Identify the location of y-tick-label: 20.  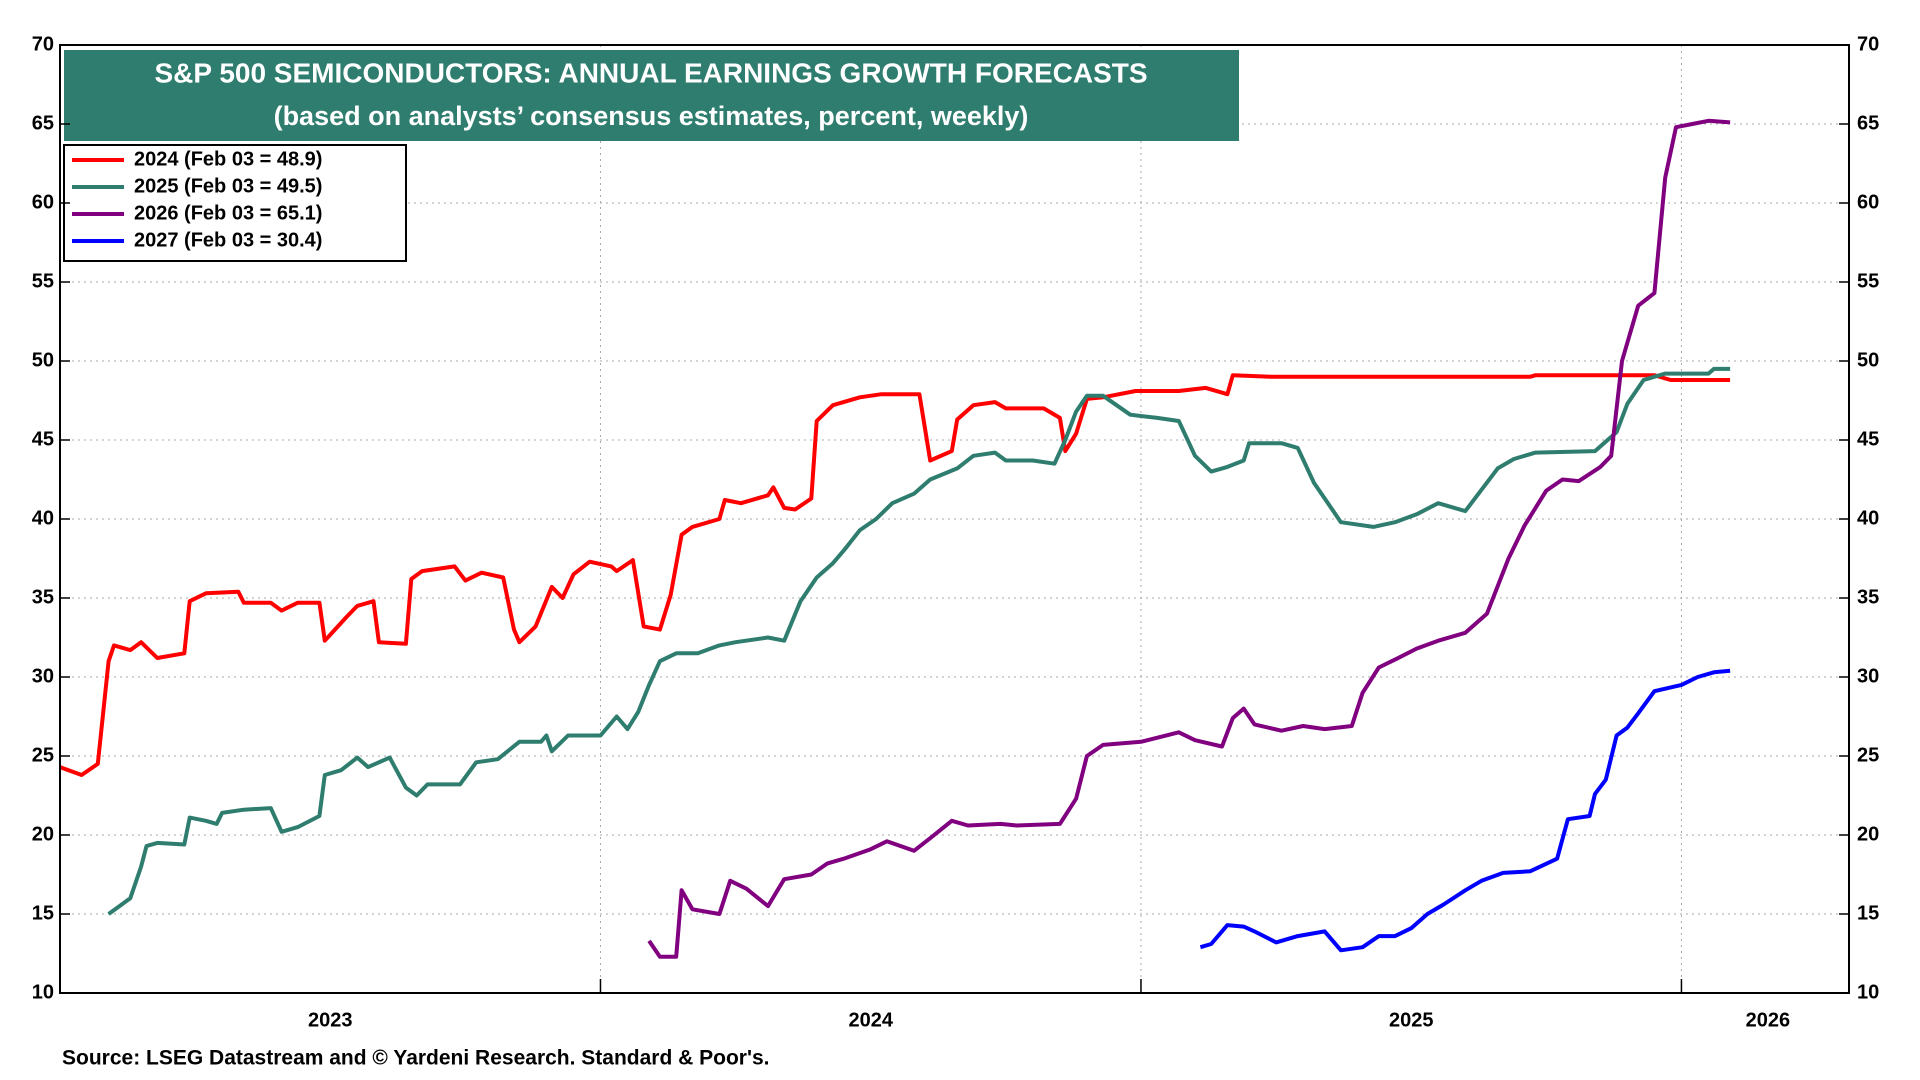
(43, 834).